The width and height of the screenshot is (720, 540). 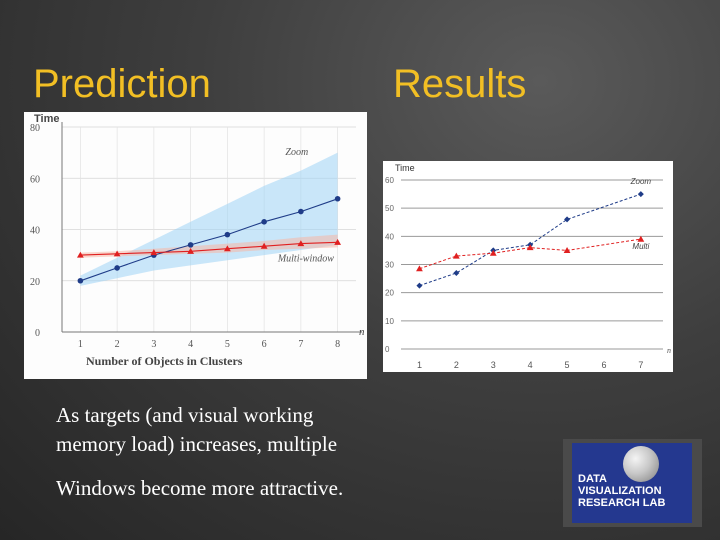 I want to click on slide-title-right: Results, so click(x=460, y=84).